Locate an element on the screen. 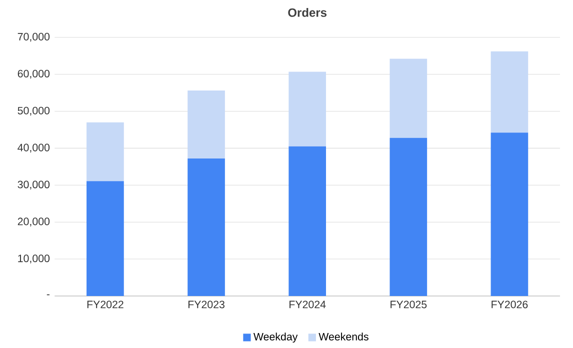 This screenshot has height=348, width=573. y-tick-label: 50,000 is located at coordinates (34, 111).